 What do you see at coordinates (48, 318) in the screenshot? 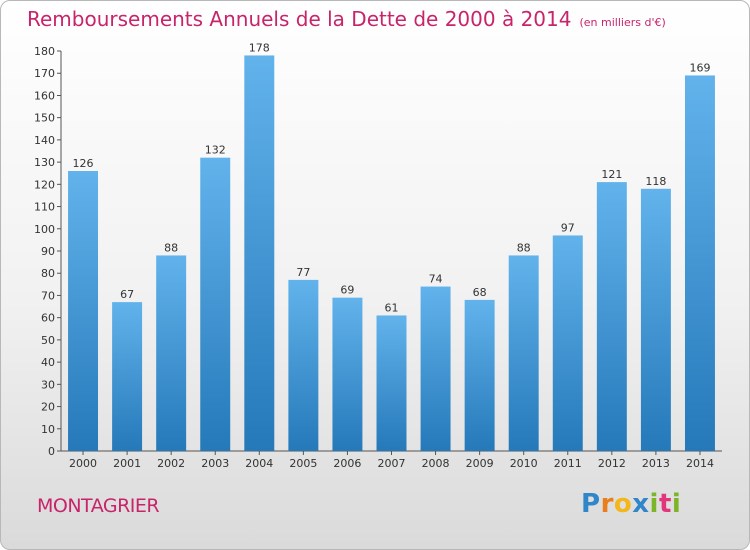
I see `y-tick-label: 60` at bounding box center [48, 318].